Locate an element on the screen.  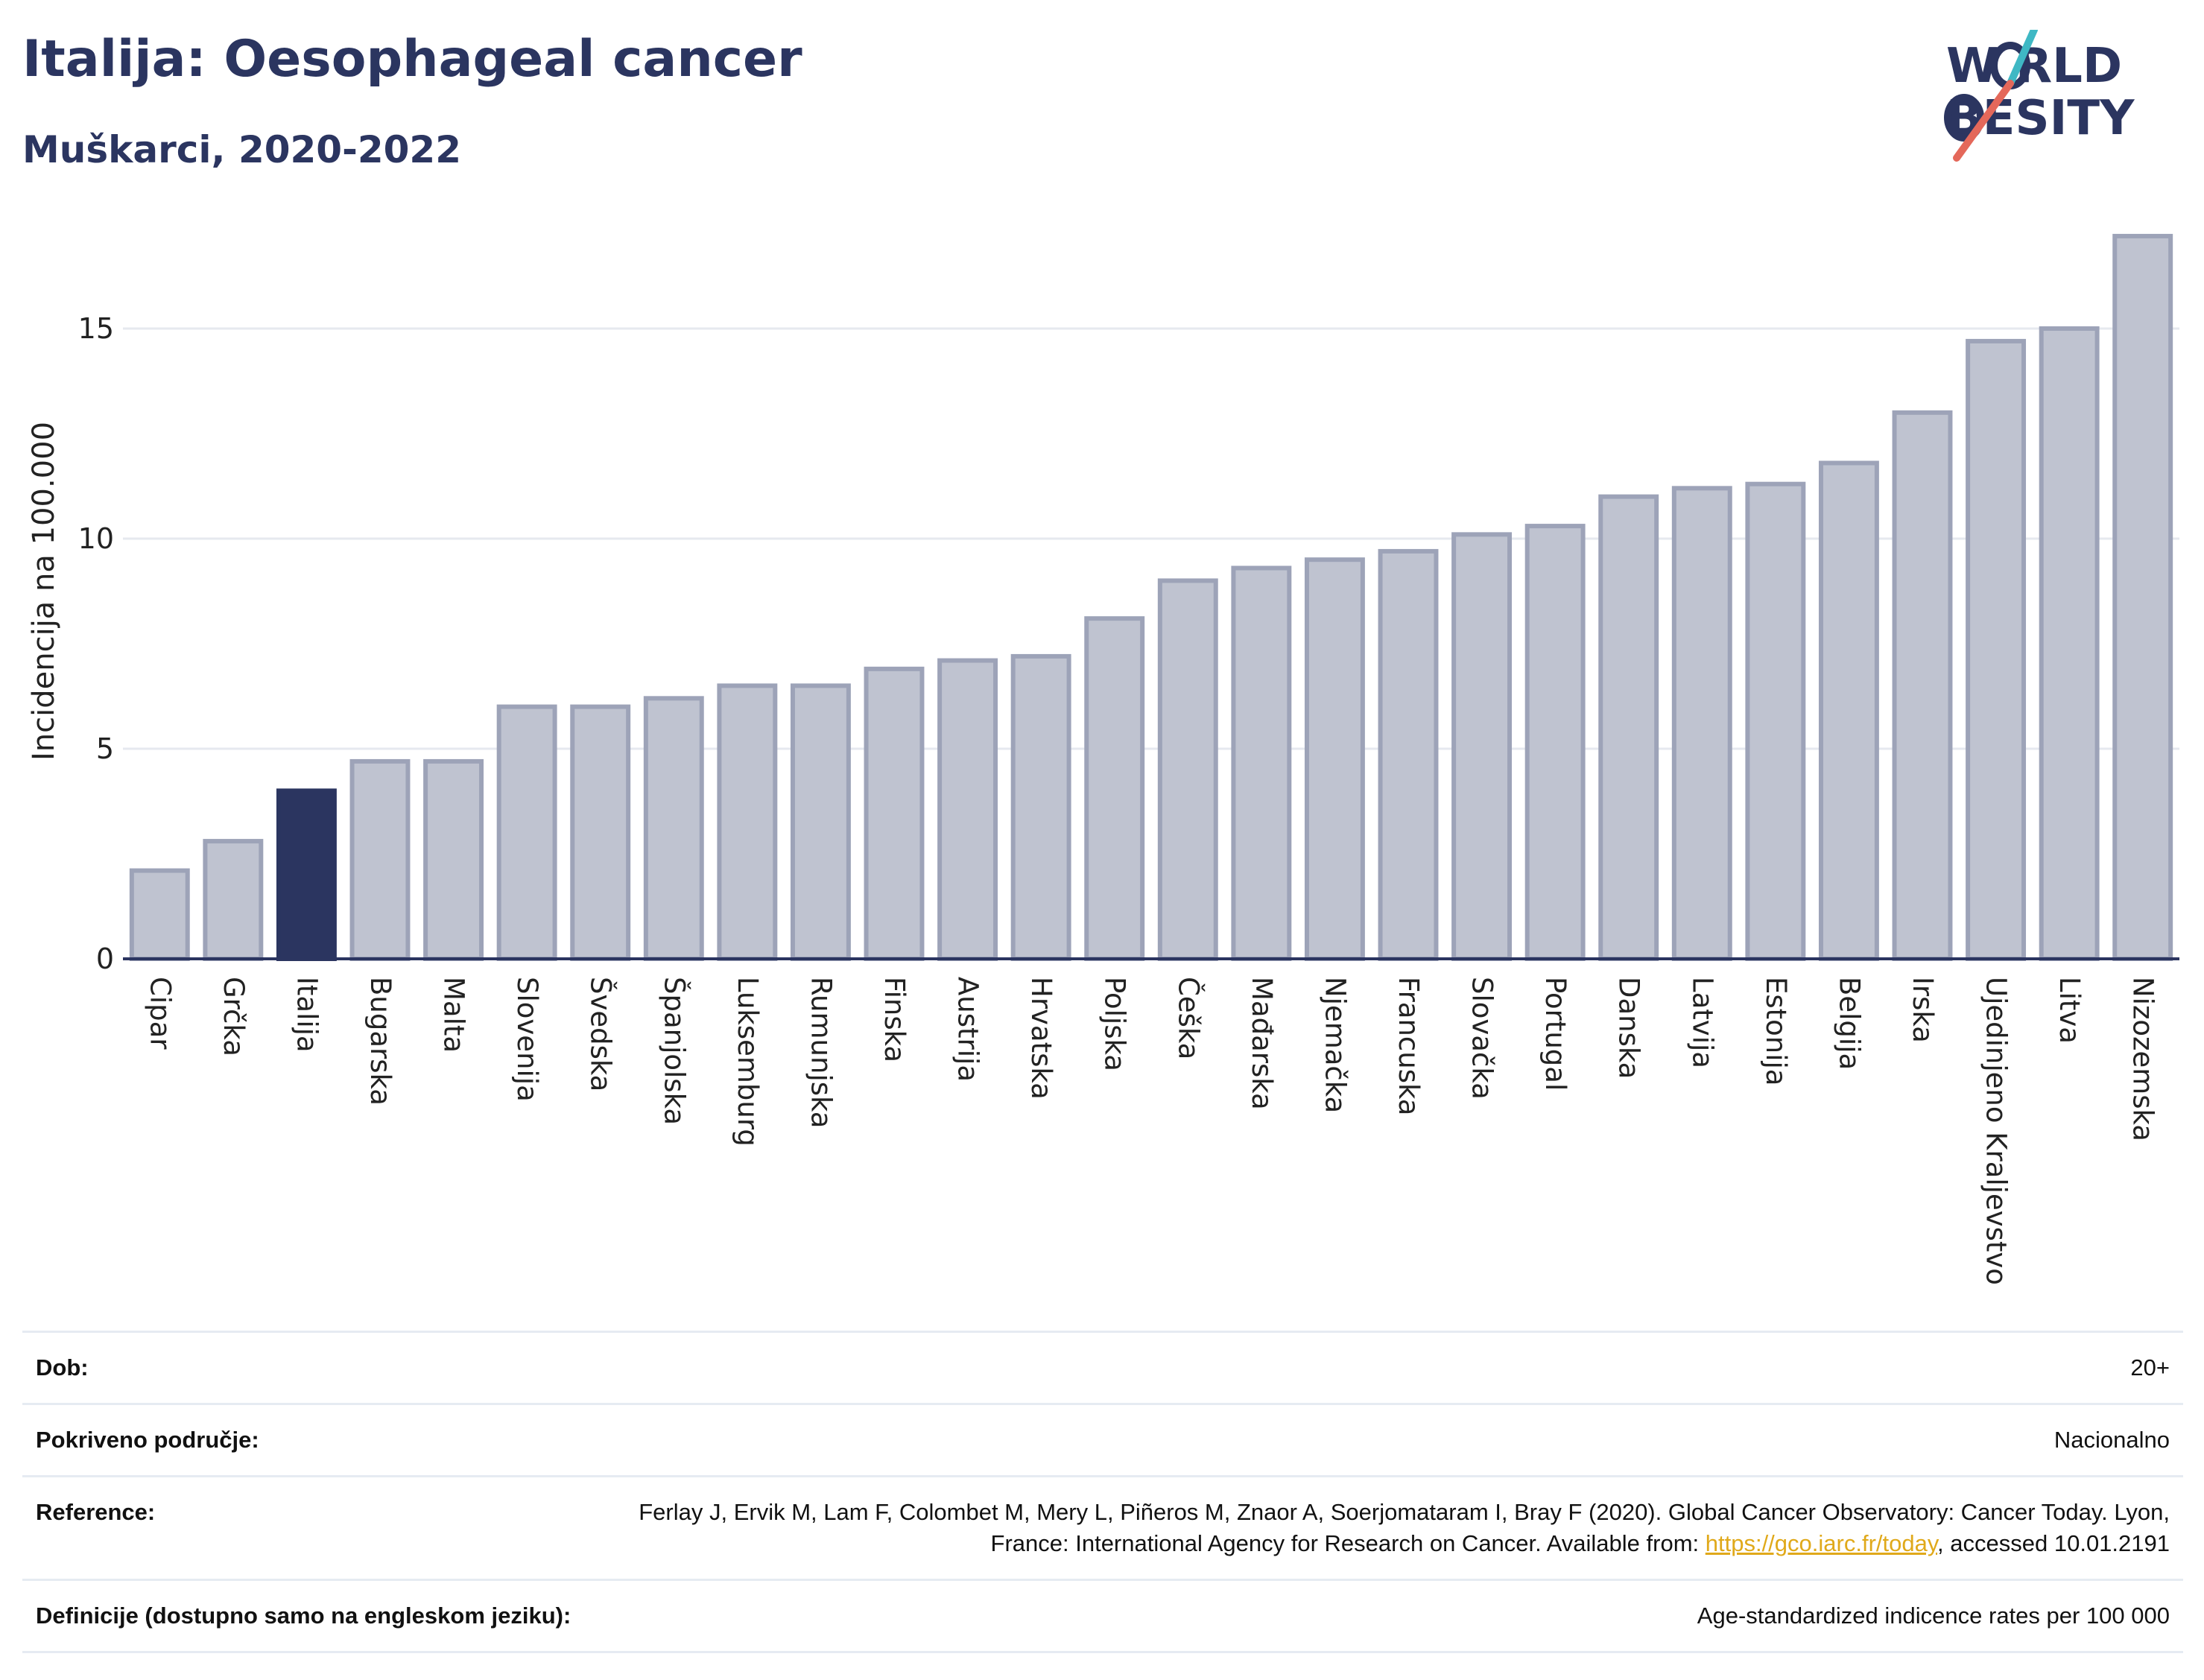
x-tick-label: Litva is located at coordinates (2069, 1010).